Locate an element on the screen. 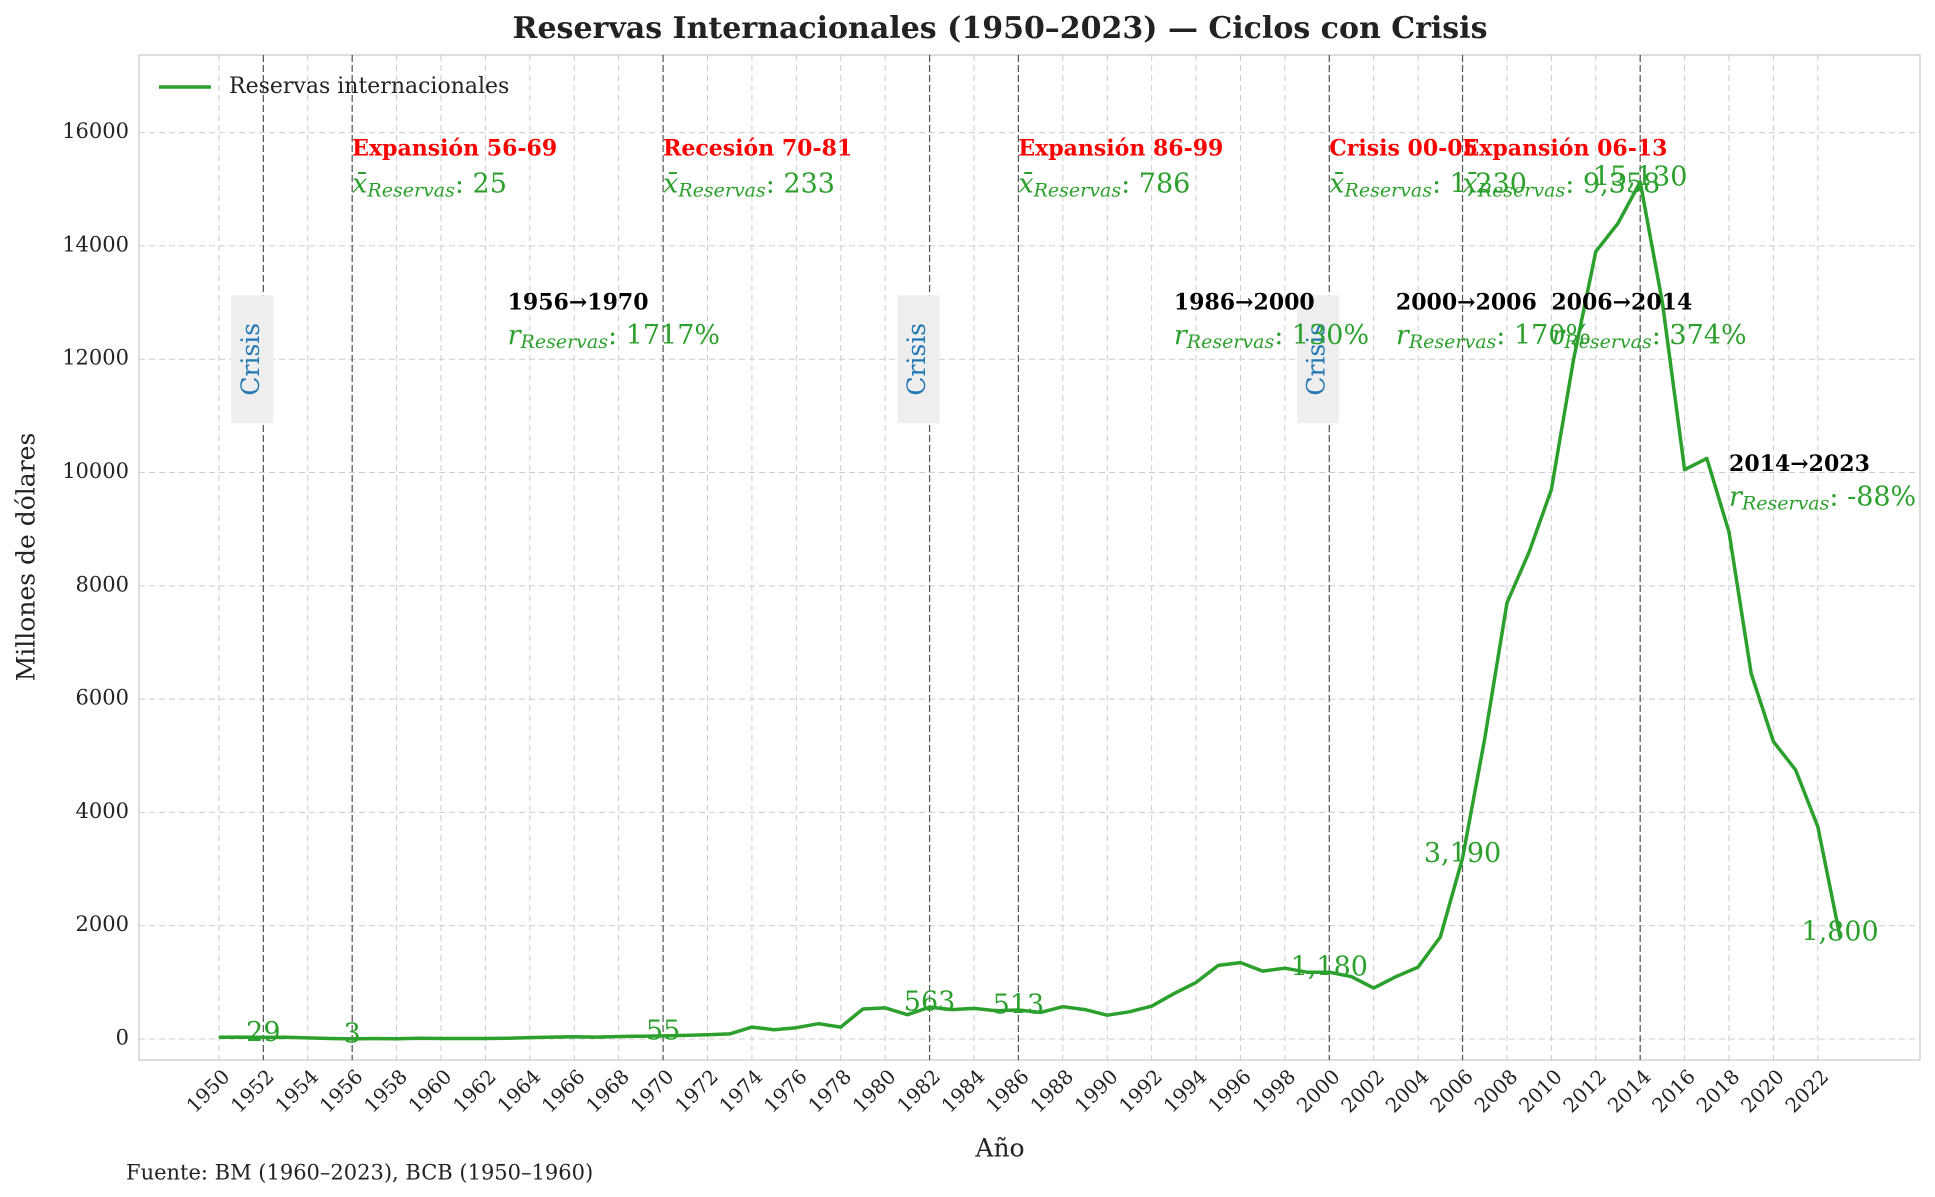 The width and height of the screenshot is (1935, 1197). stat-label: rReservas: 170% is located at coordinates (1493, 336).